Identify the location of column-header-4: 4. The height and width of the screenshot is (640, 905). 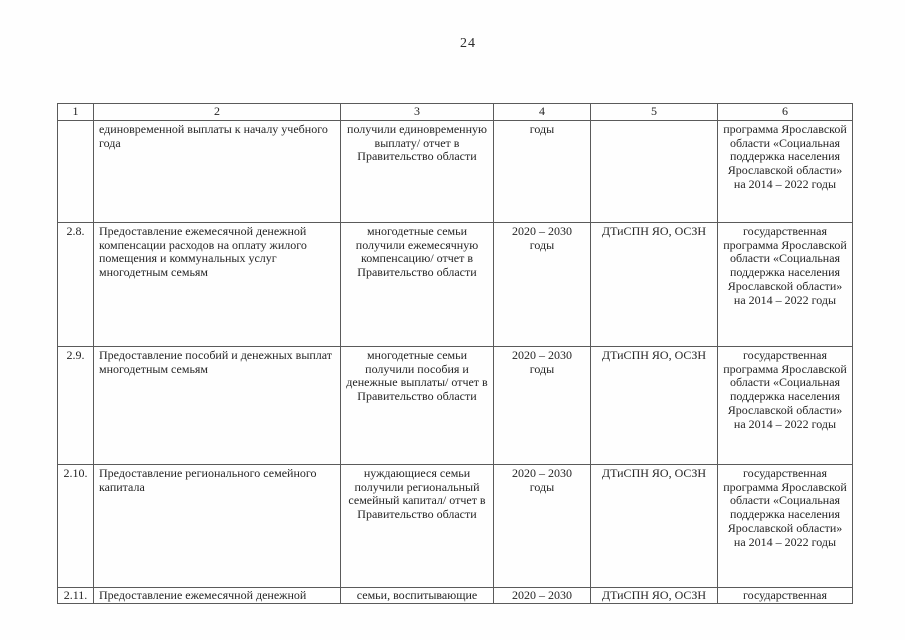
(542, 112).